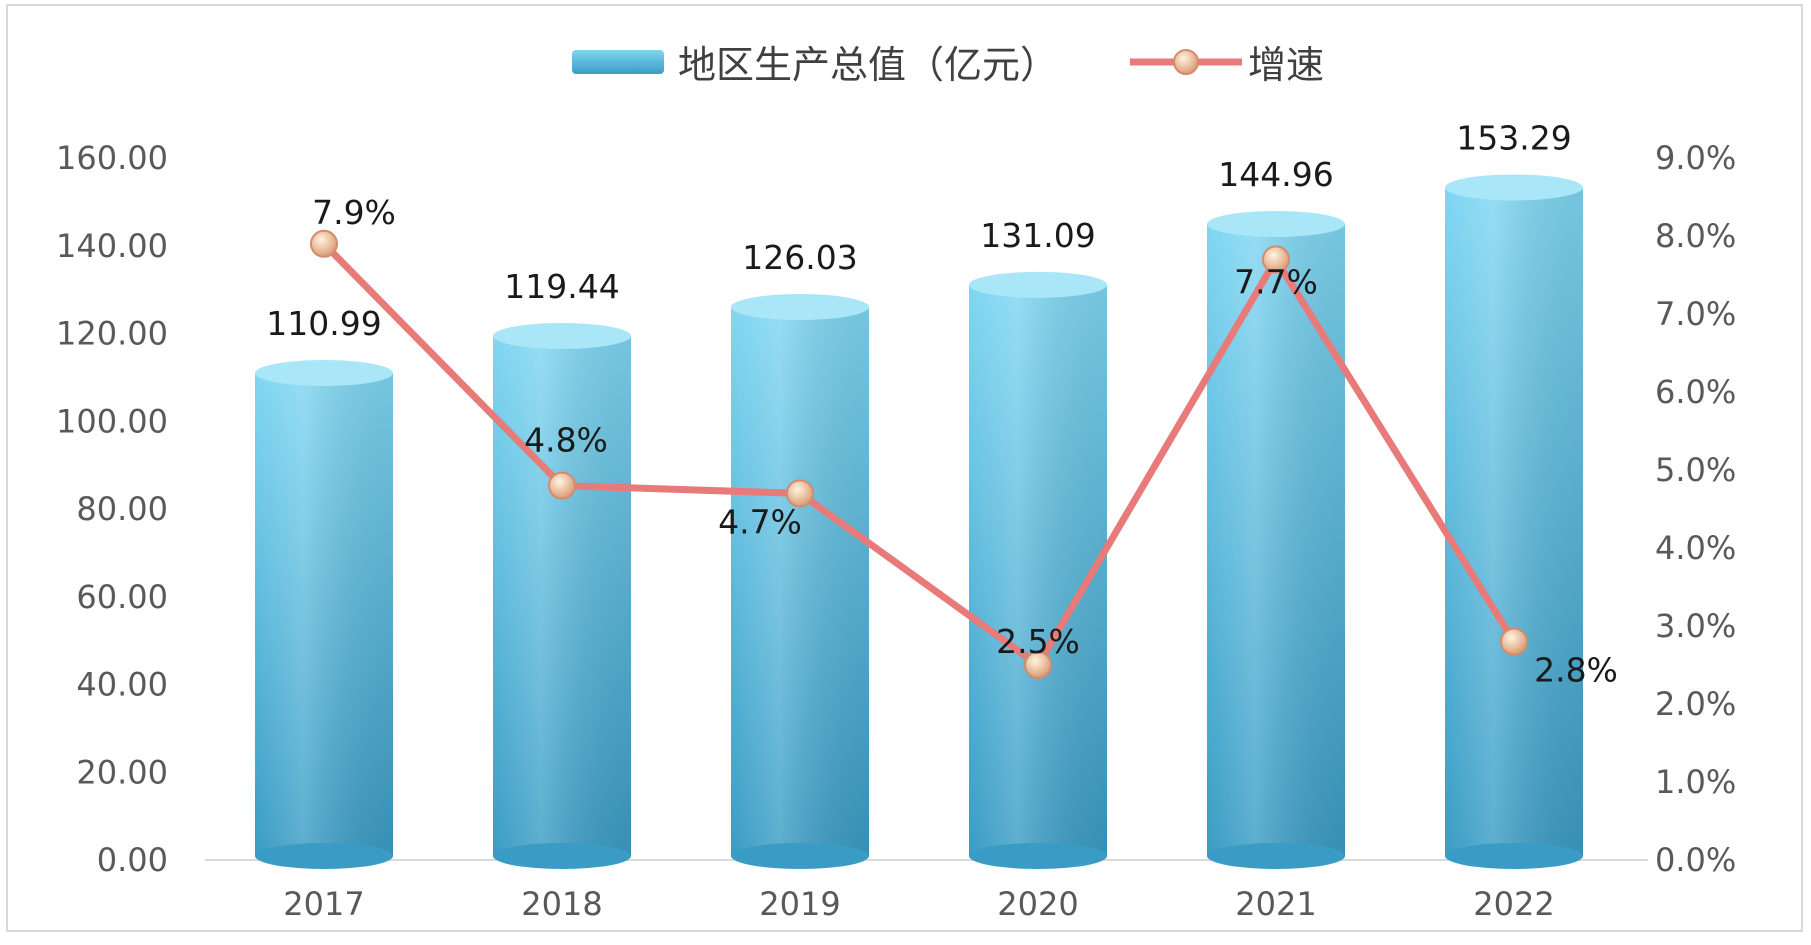  Describe the element at coordinates (1695, 509) in the screenshot. I see `right-axis: 0.0% 1.0% 2.0% 3.0% 4.0% 5.0% 6.0% 7.0% 8.0% 9.0%` at that location.